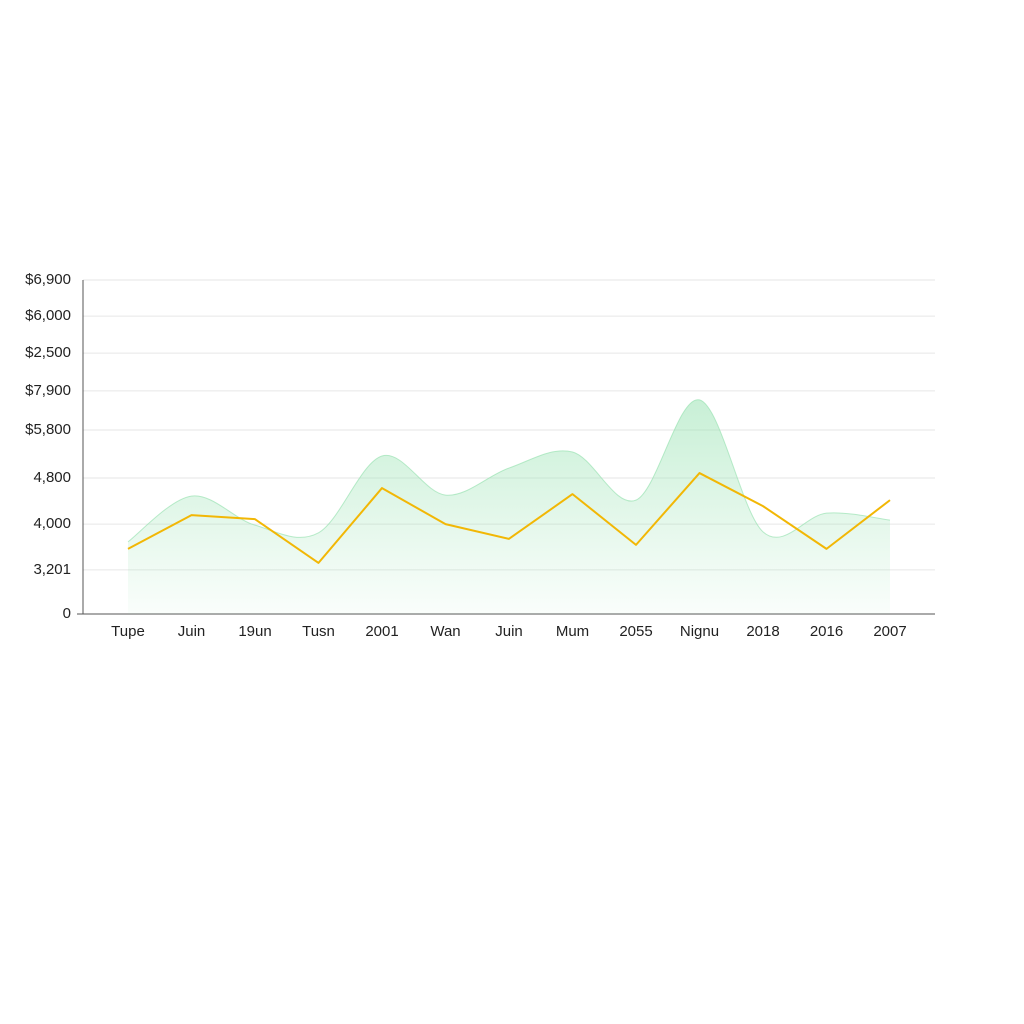 Image resolution: width=1024 pixels, height=1024 pixels. Describe the element at coordinates (48, 390) in the screenshot. I see `y-tick-label: $7,900` at that location.